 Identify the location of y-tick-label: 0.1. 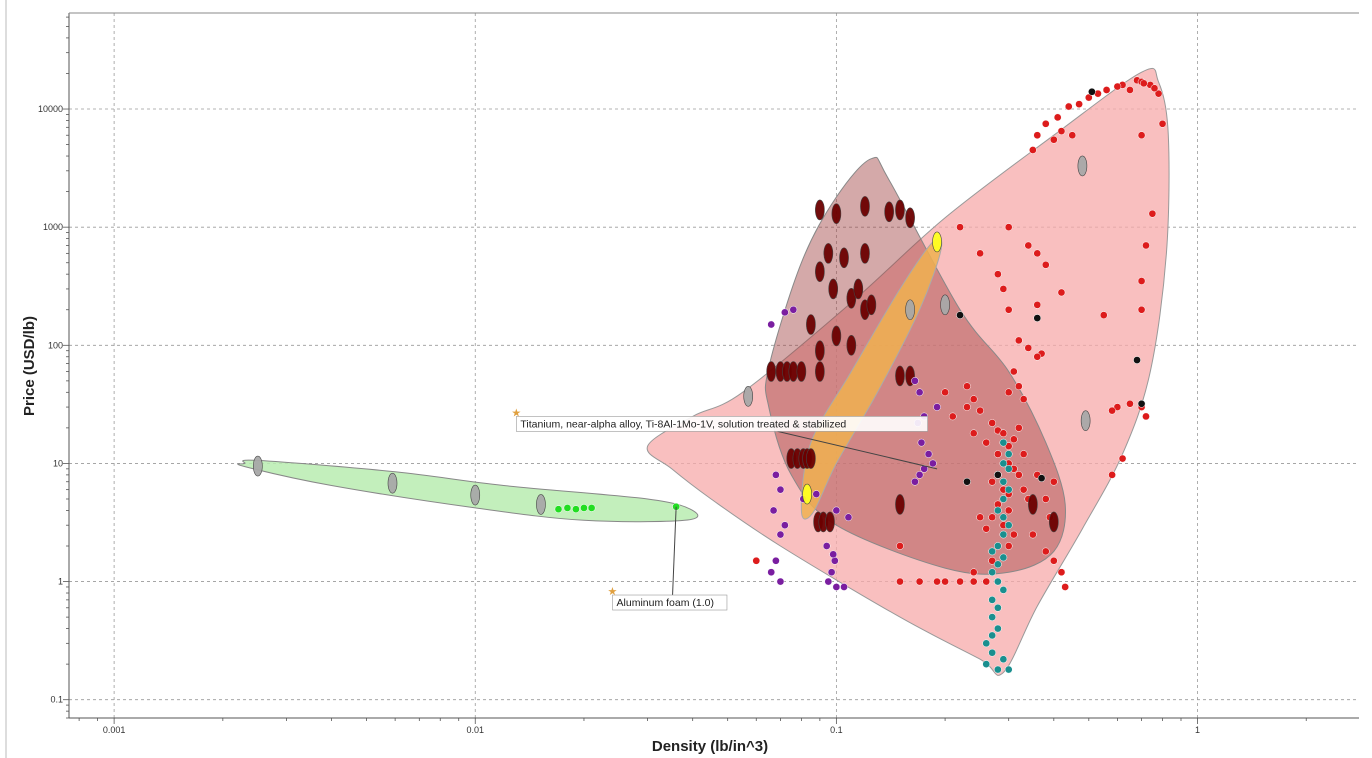
(56, 700).